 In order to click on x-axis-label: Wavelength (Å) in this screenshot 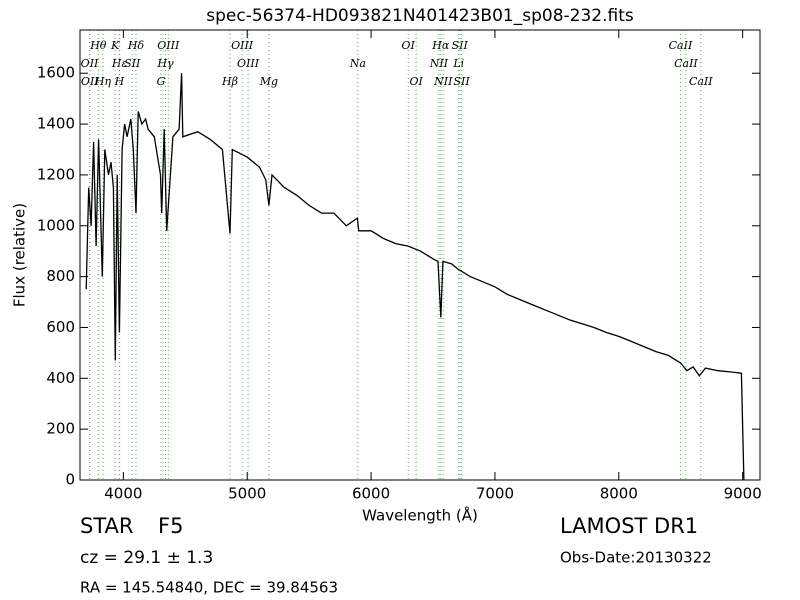, I will do `click(420, 515)`.